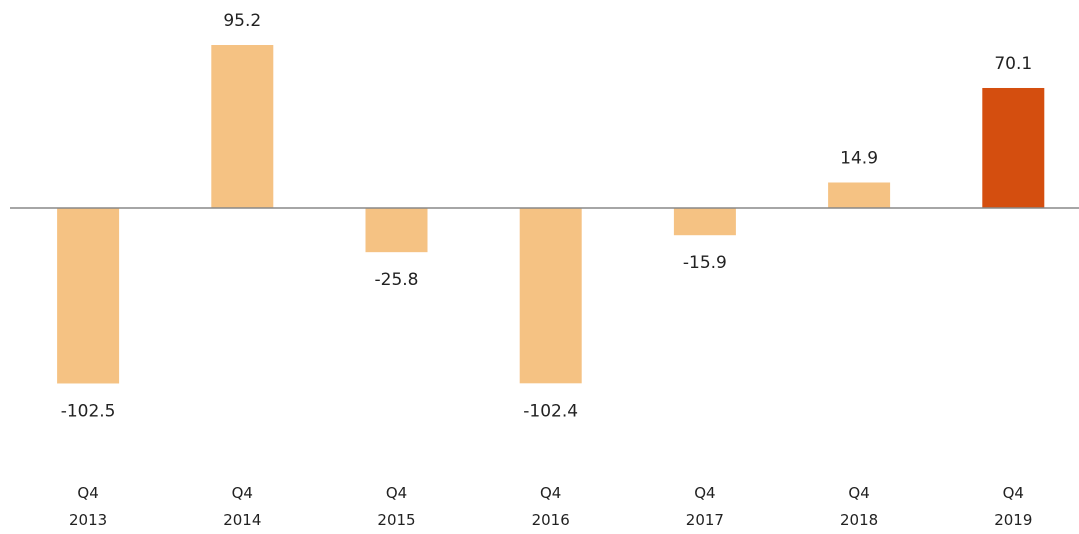 This screenshot has height=534, width=1079. I want to click on x-tick-label: Q4 2016, so click(550, 506).